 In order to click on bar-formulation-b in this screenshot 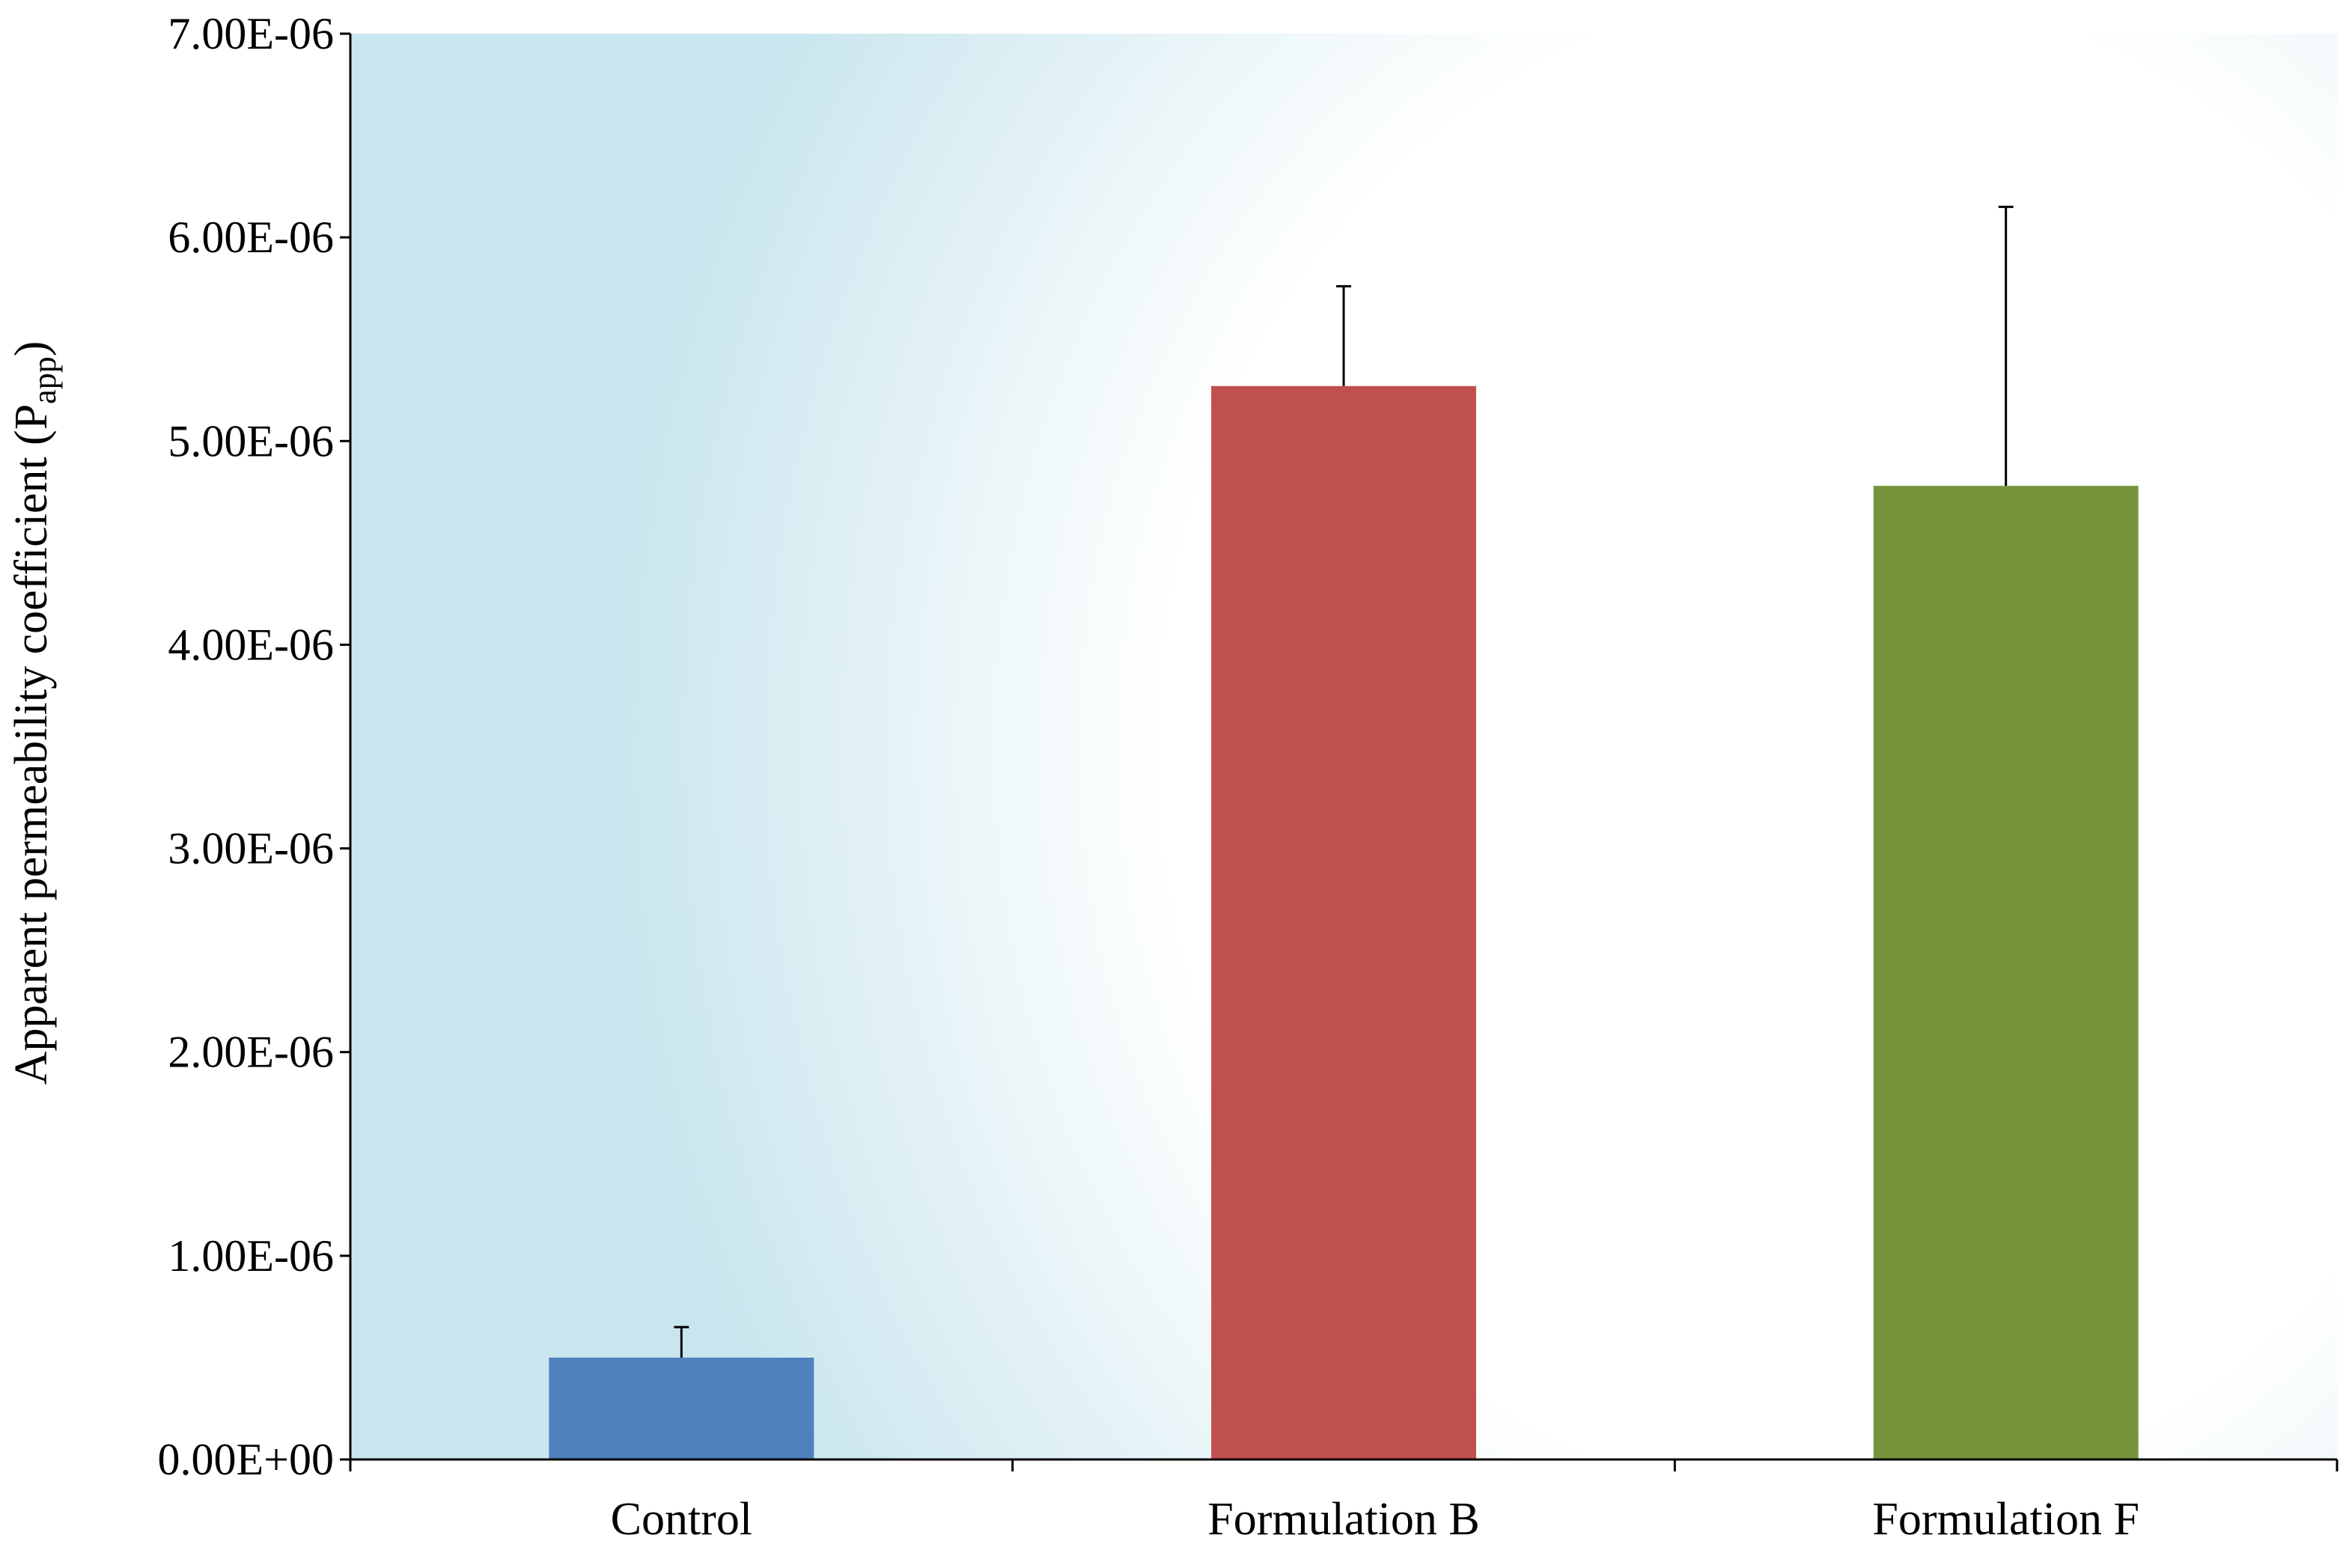, I will do `click(1343, 922)`.